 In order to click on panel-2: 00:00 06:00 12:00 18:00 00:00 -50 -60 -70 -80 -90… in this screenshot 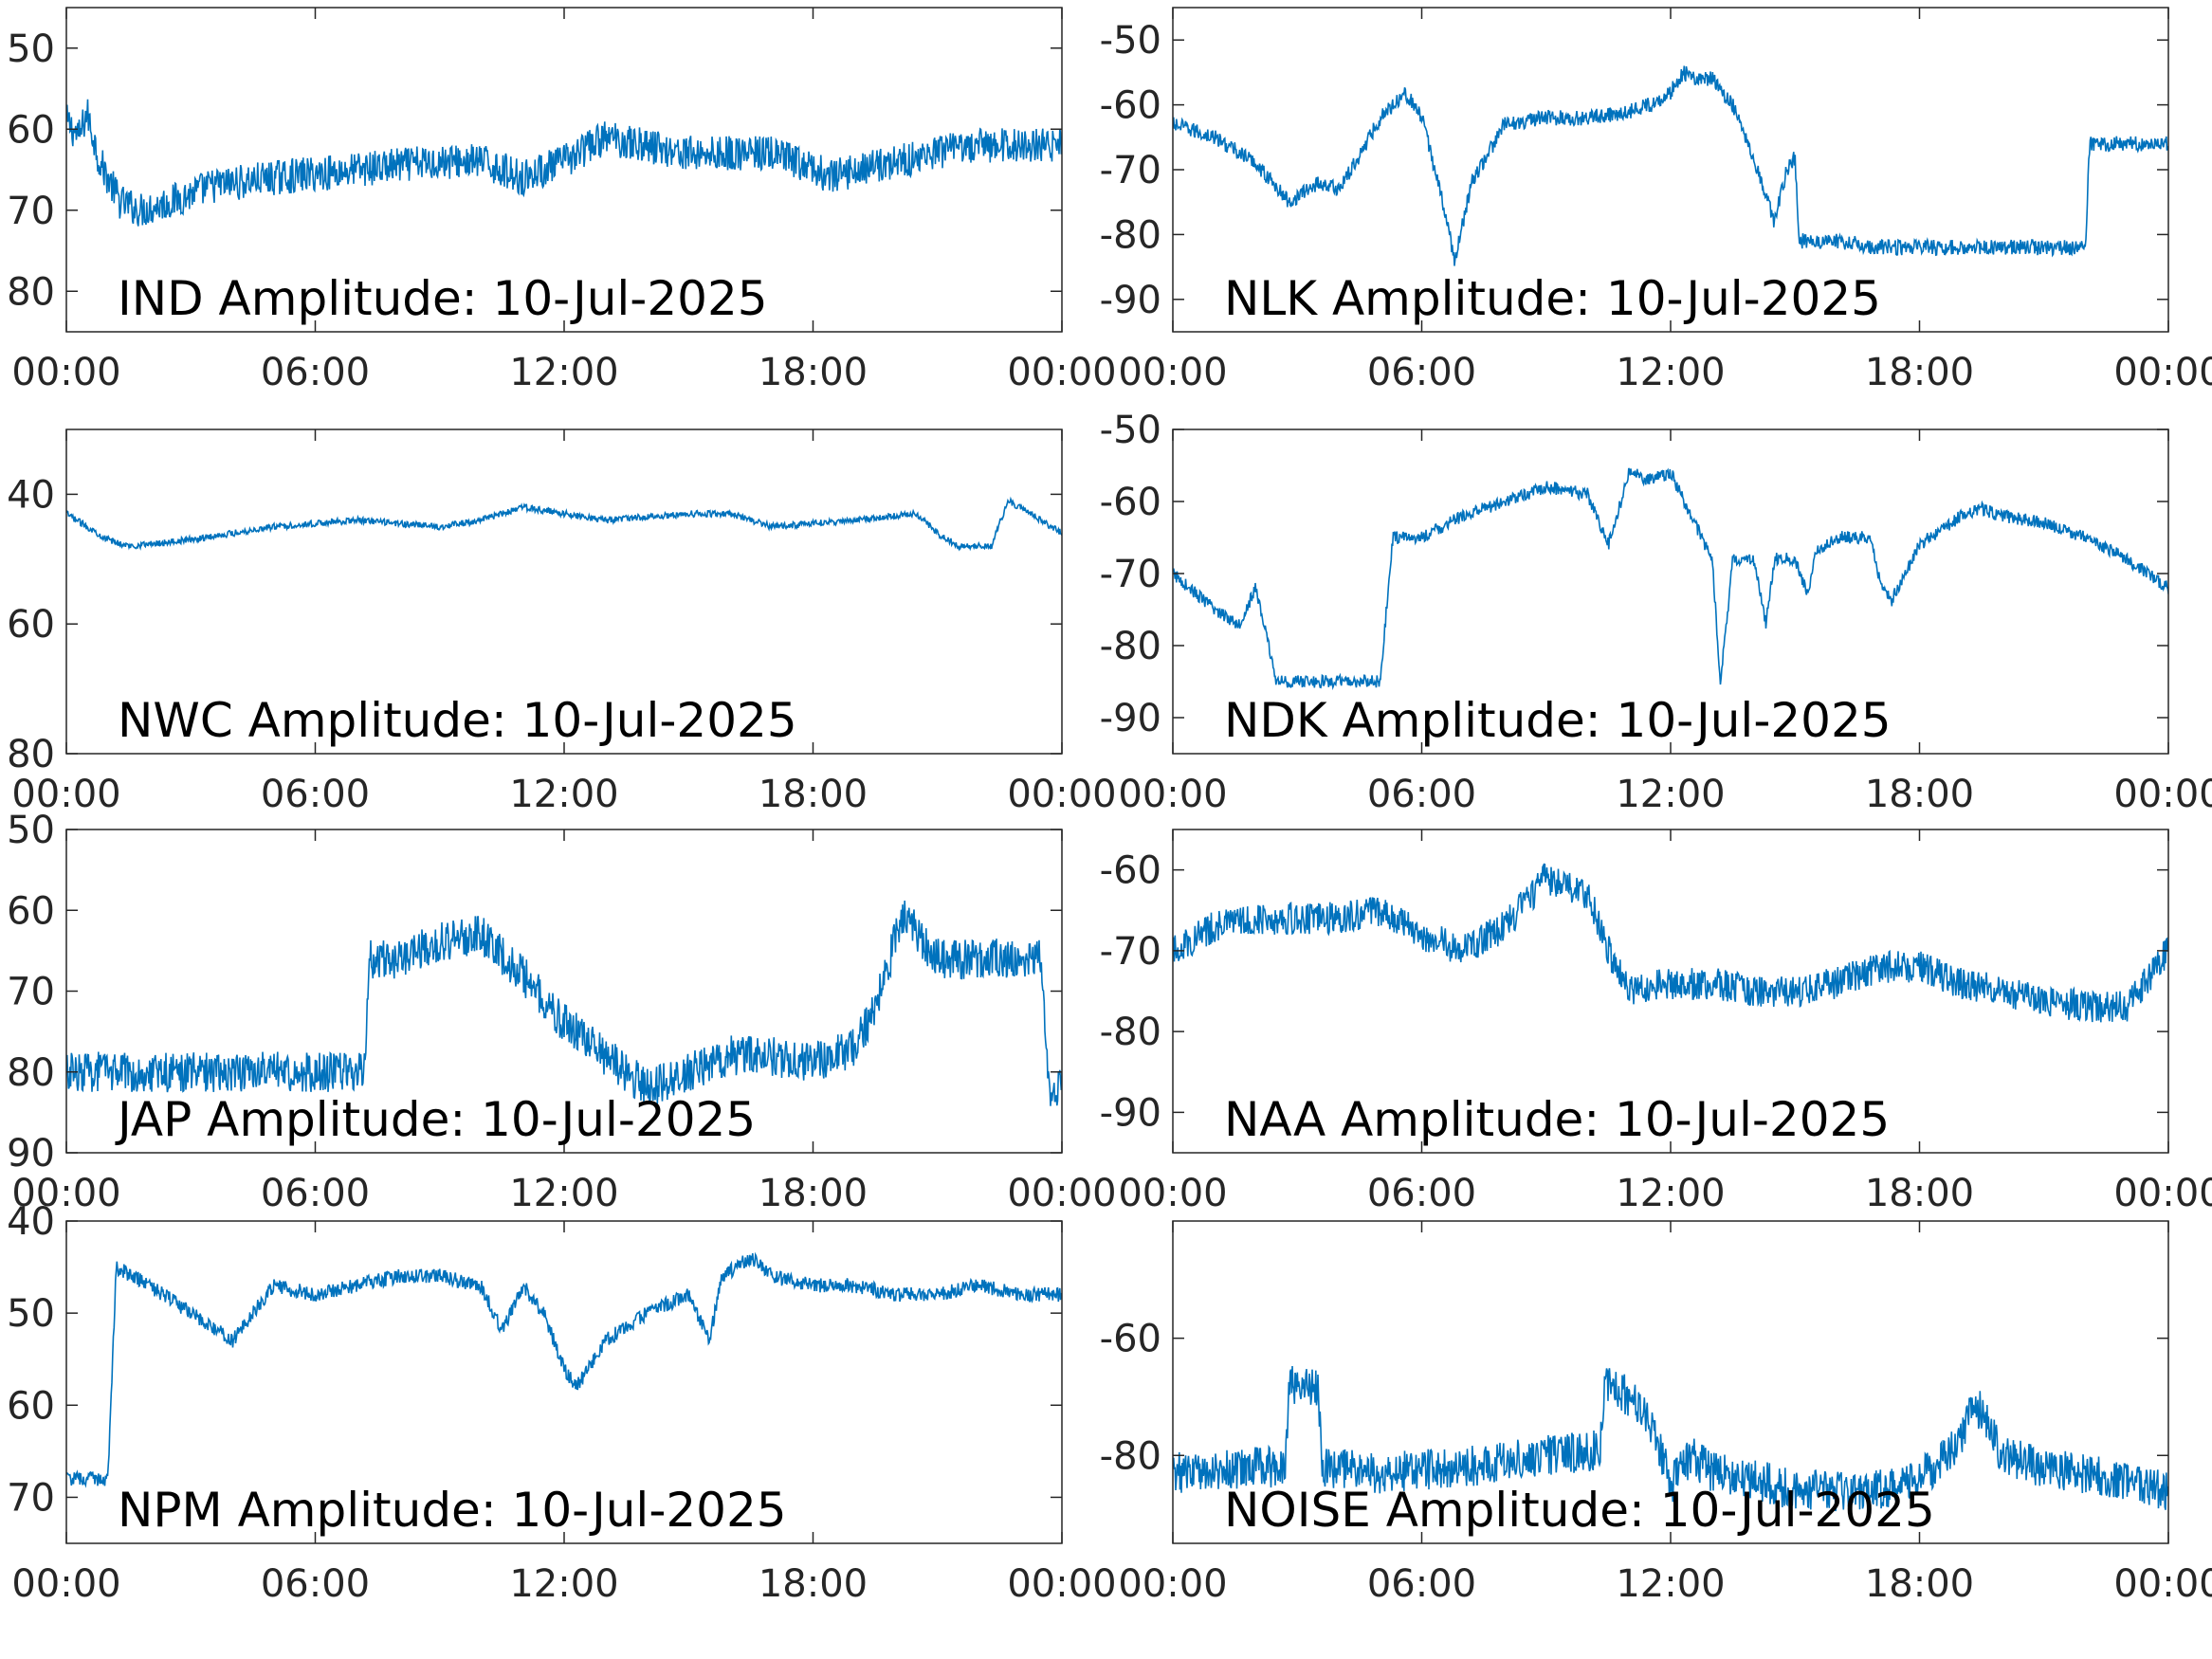, I will do `click(1656, 200)`.